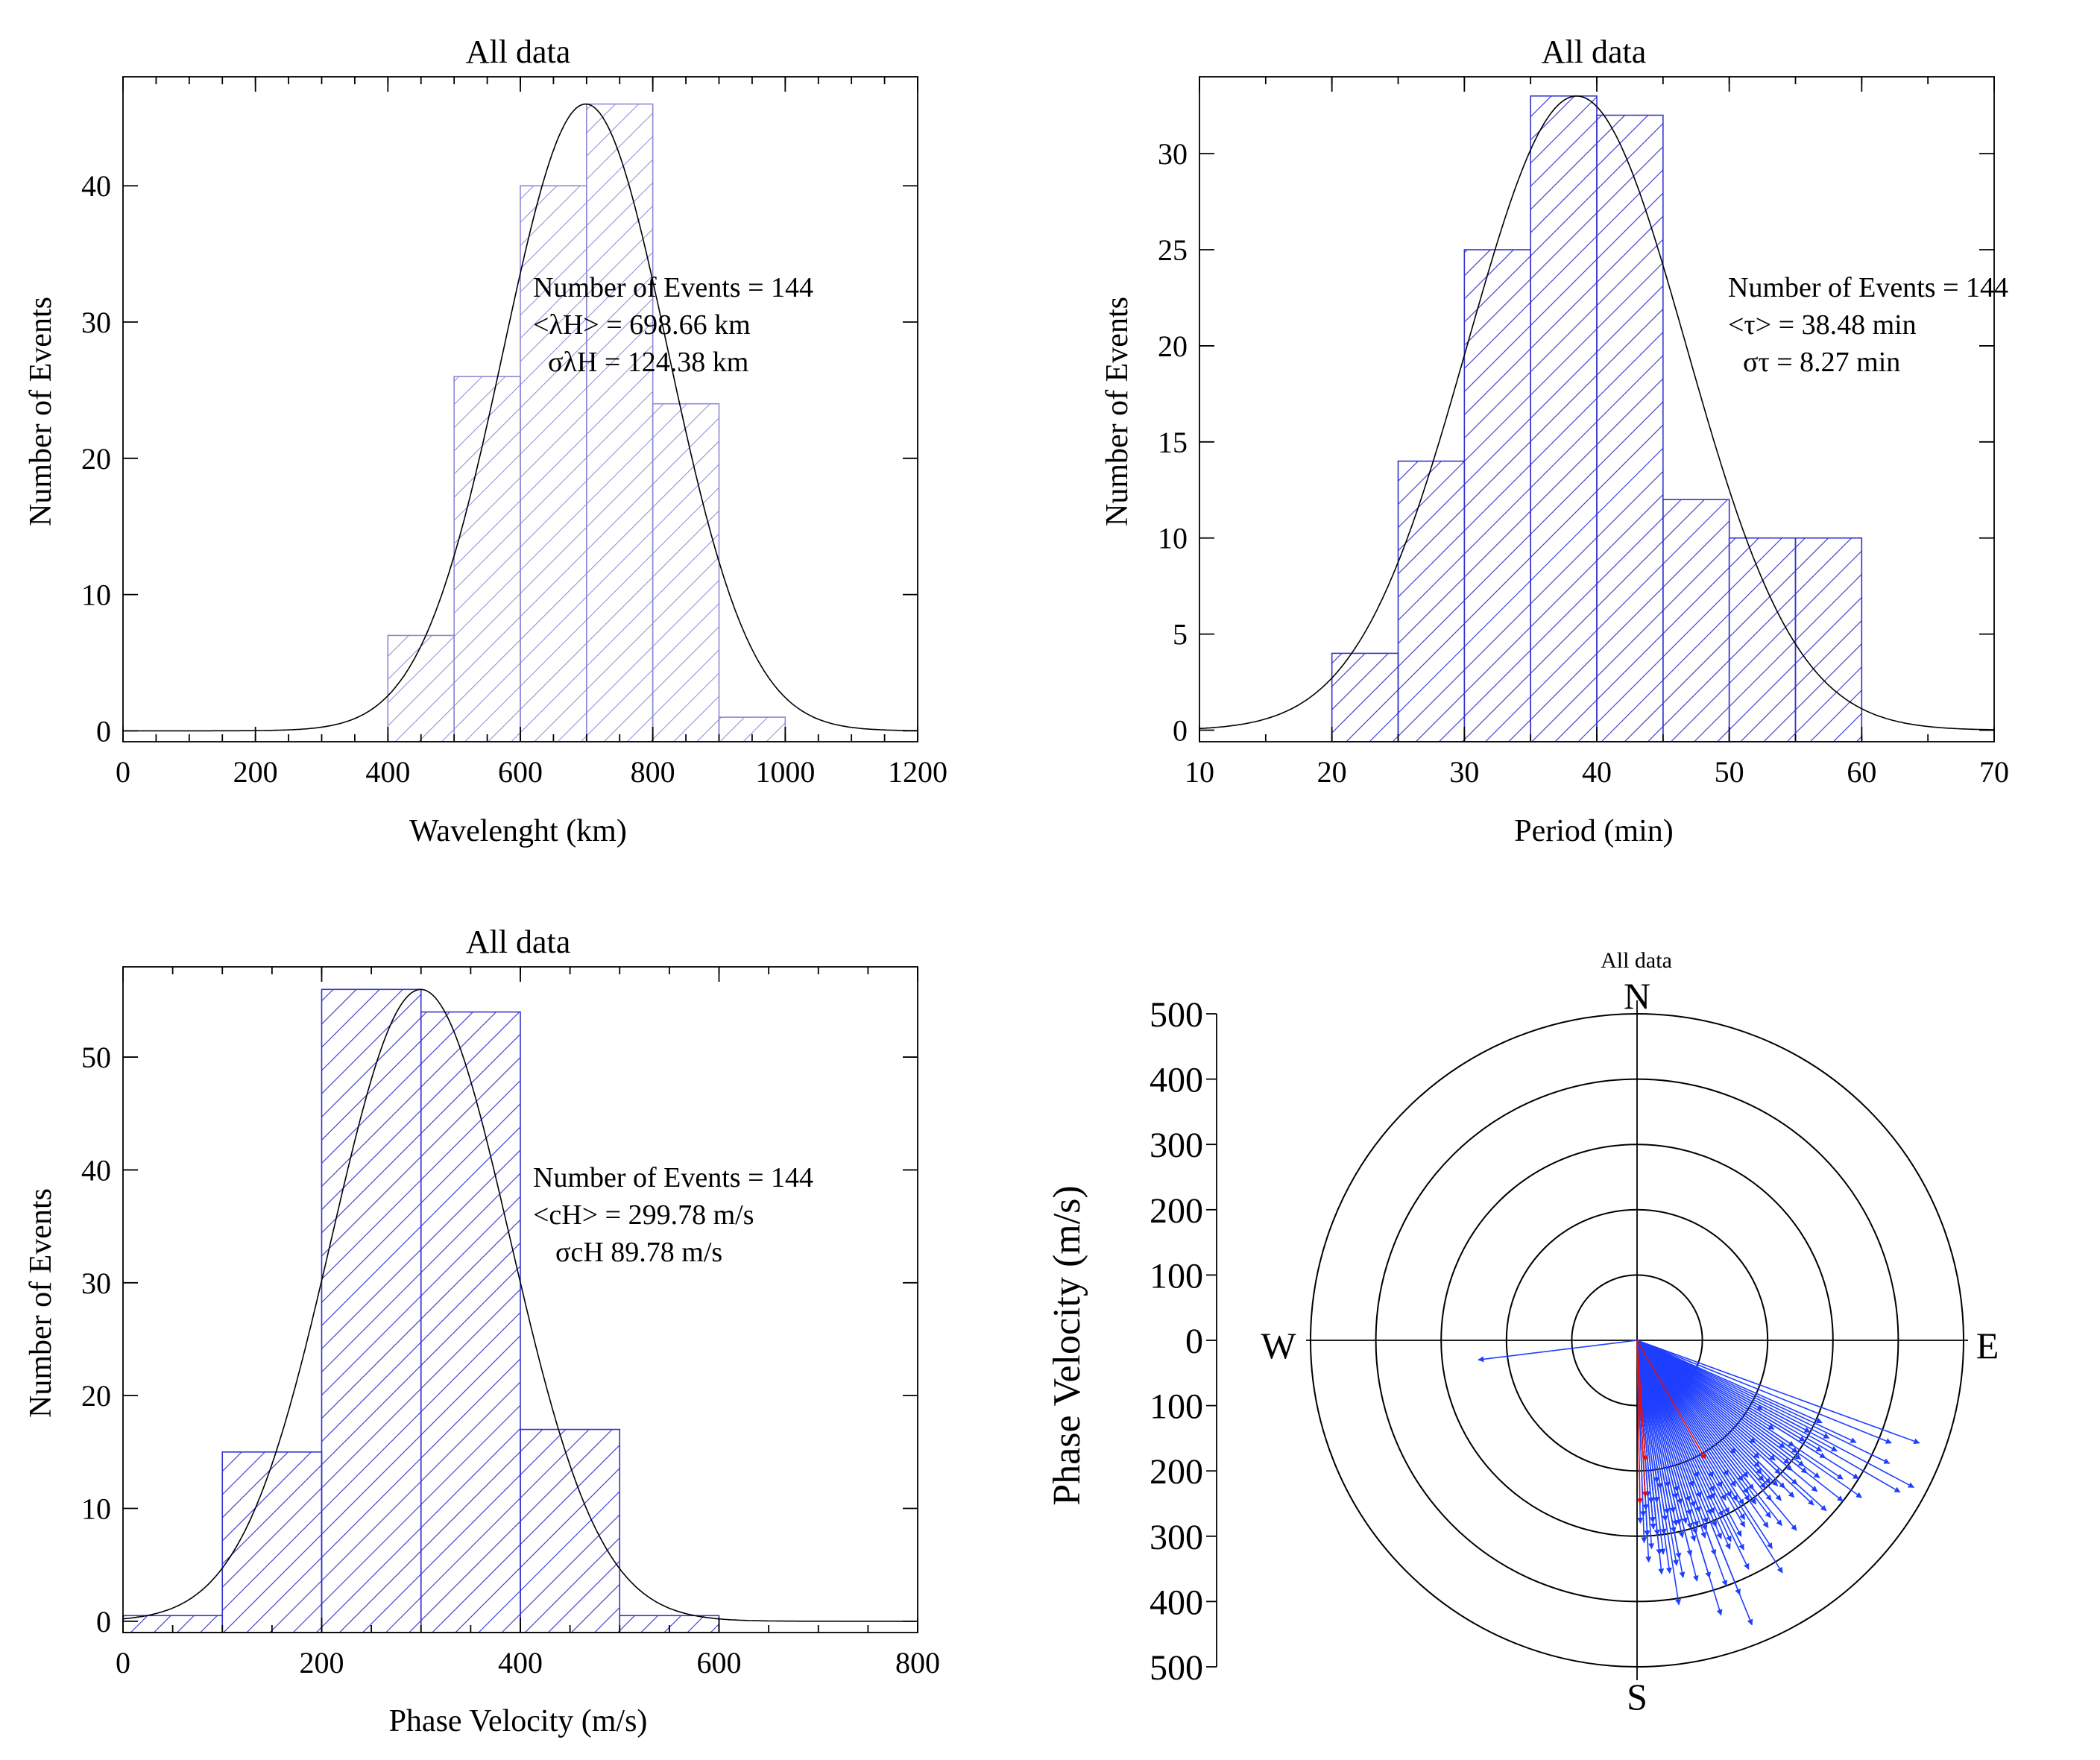  What do you see at coordinates (1637, 996) in the screenshot?
I see `compass-north: N` at bounding box center [1637, 996].